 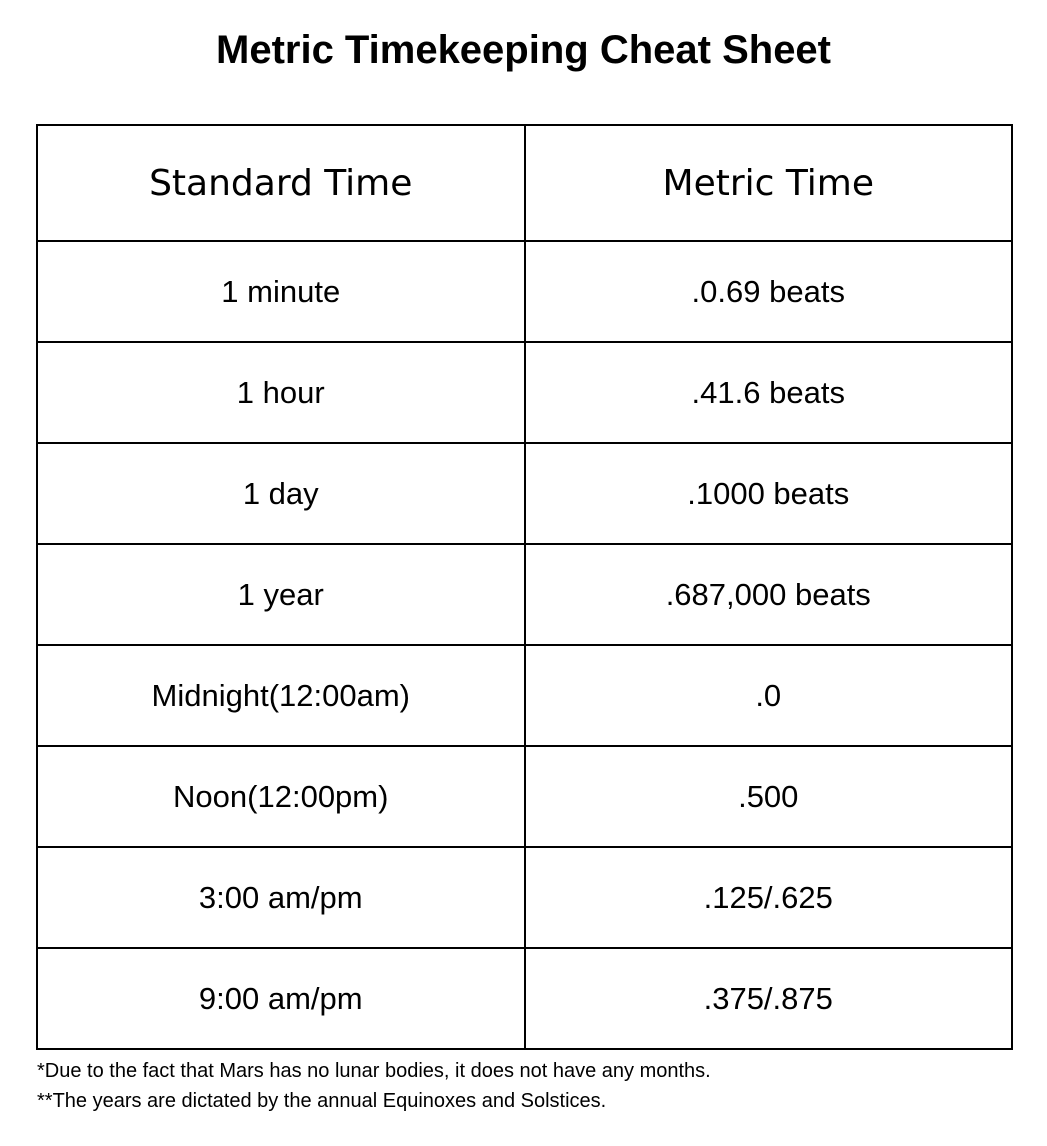 What do you see at coordinates (768, 392) in the screenshot?
I see `metric-time-cell: .41.6 beats` at bounding box center [768, 392].